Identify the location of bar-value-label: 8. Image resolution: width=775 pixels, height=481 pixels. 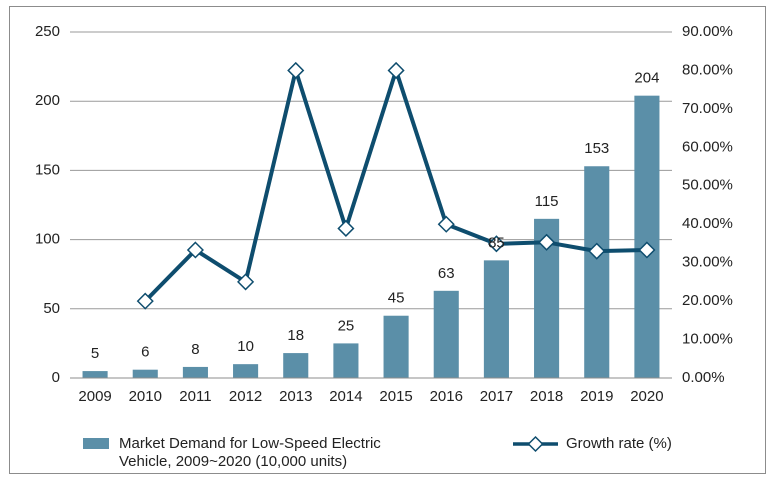
(195, 349).